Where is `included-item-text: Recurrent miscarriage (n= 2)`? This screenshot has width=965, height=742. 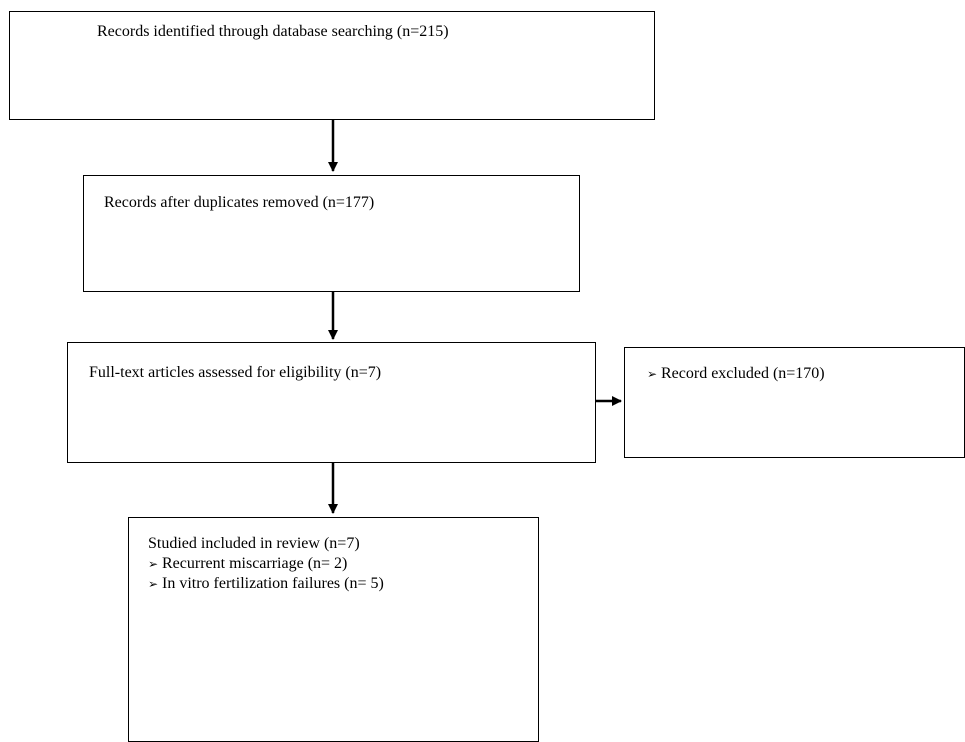
included-item-text: Recurrent miscarriage (n= 2) is located at coordinates (255, 563).